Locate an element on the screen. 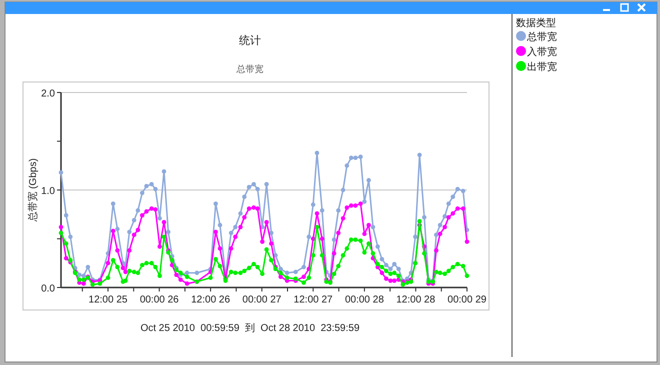  chart-subtitle: 总带宽 is located at coordinates (250, 69).